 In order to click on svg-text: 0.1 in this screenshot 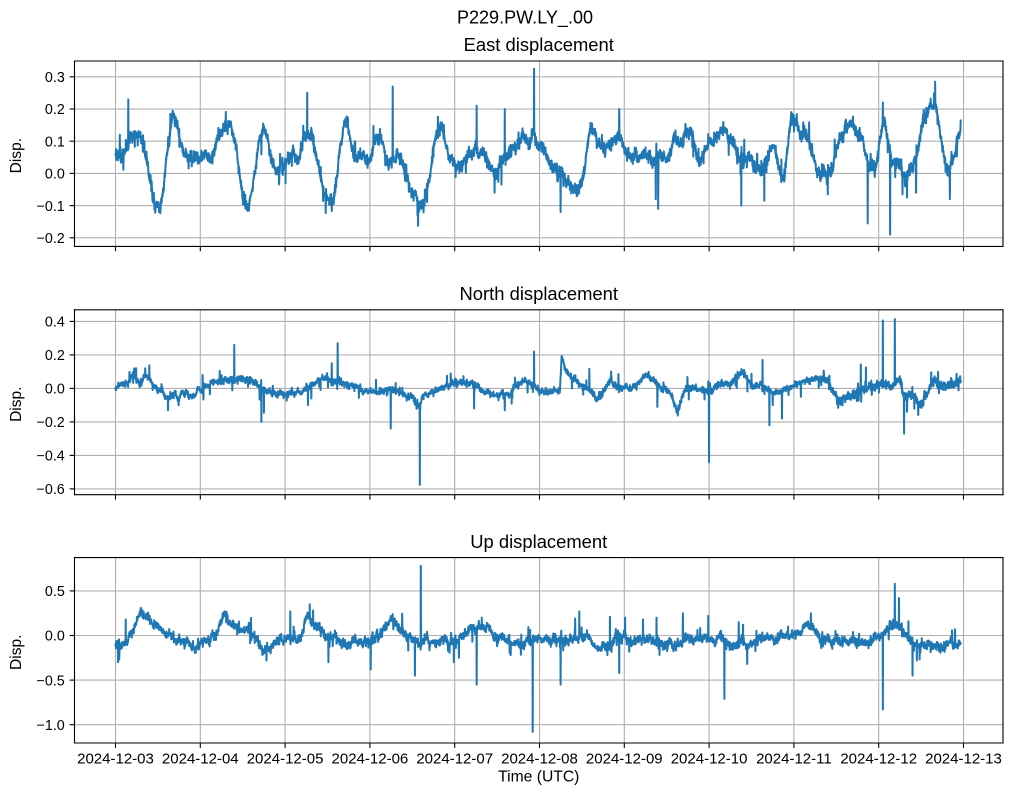, I will do `click(55, 142)`.